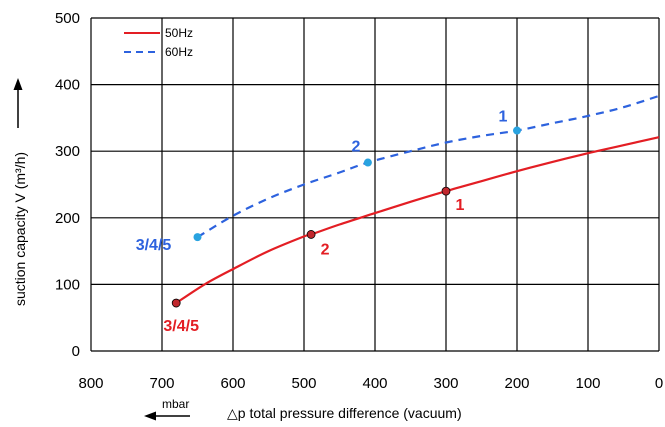  Describe the element at coordinates (76, 351) in the screenshot. I see `y-tick-label: 0` at that location.